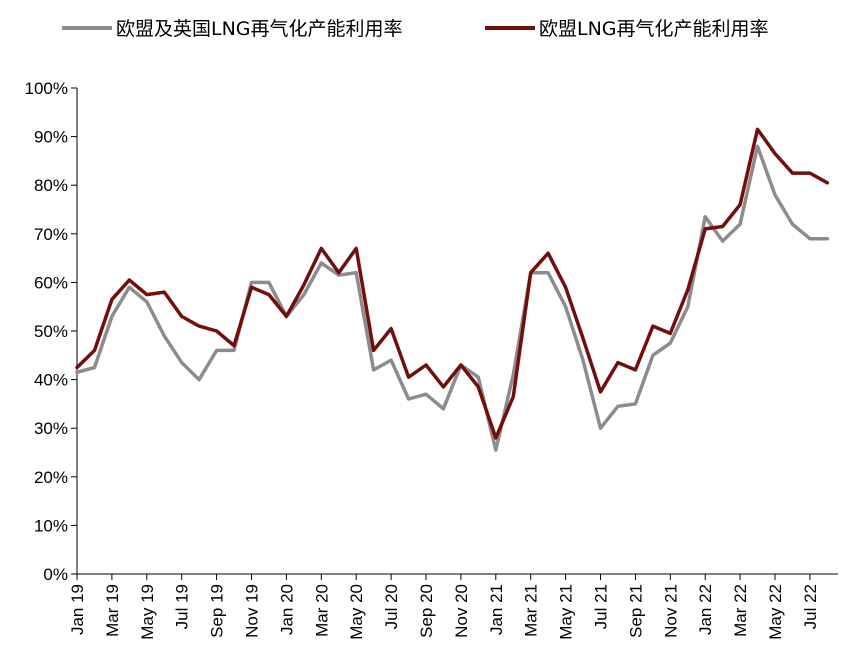  I want to click on x-tick-label: Jan 20, so click(286, 609).